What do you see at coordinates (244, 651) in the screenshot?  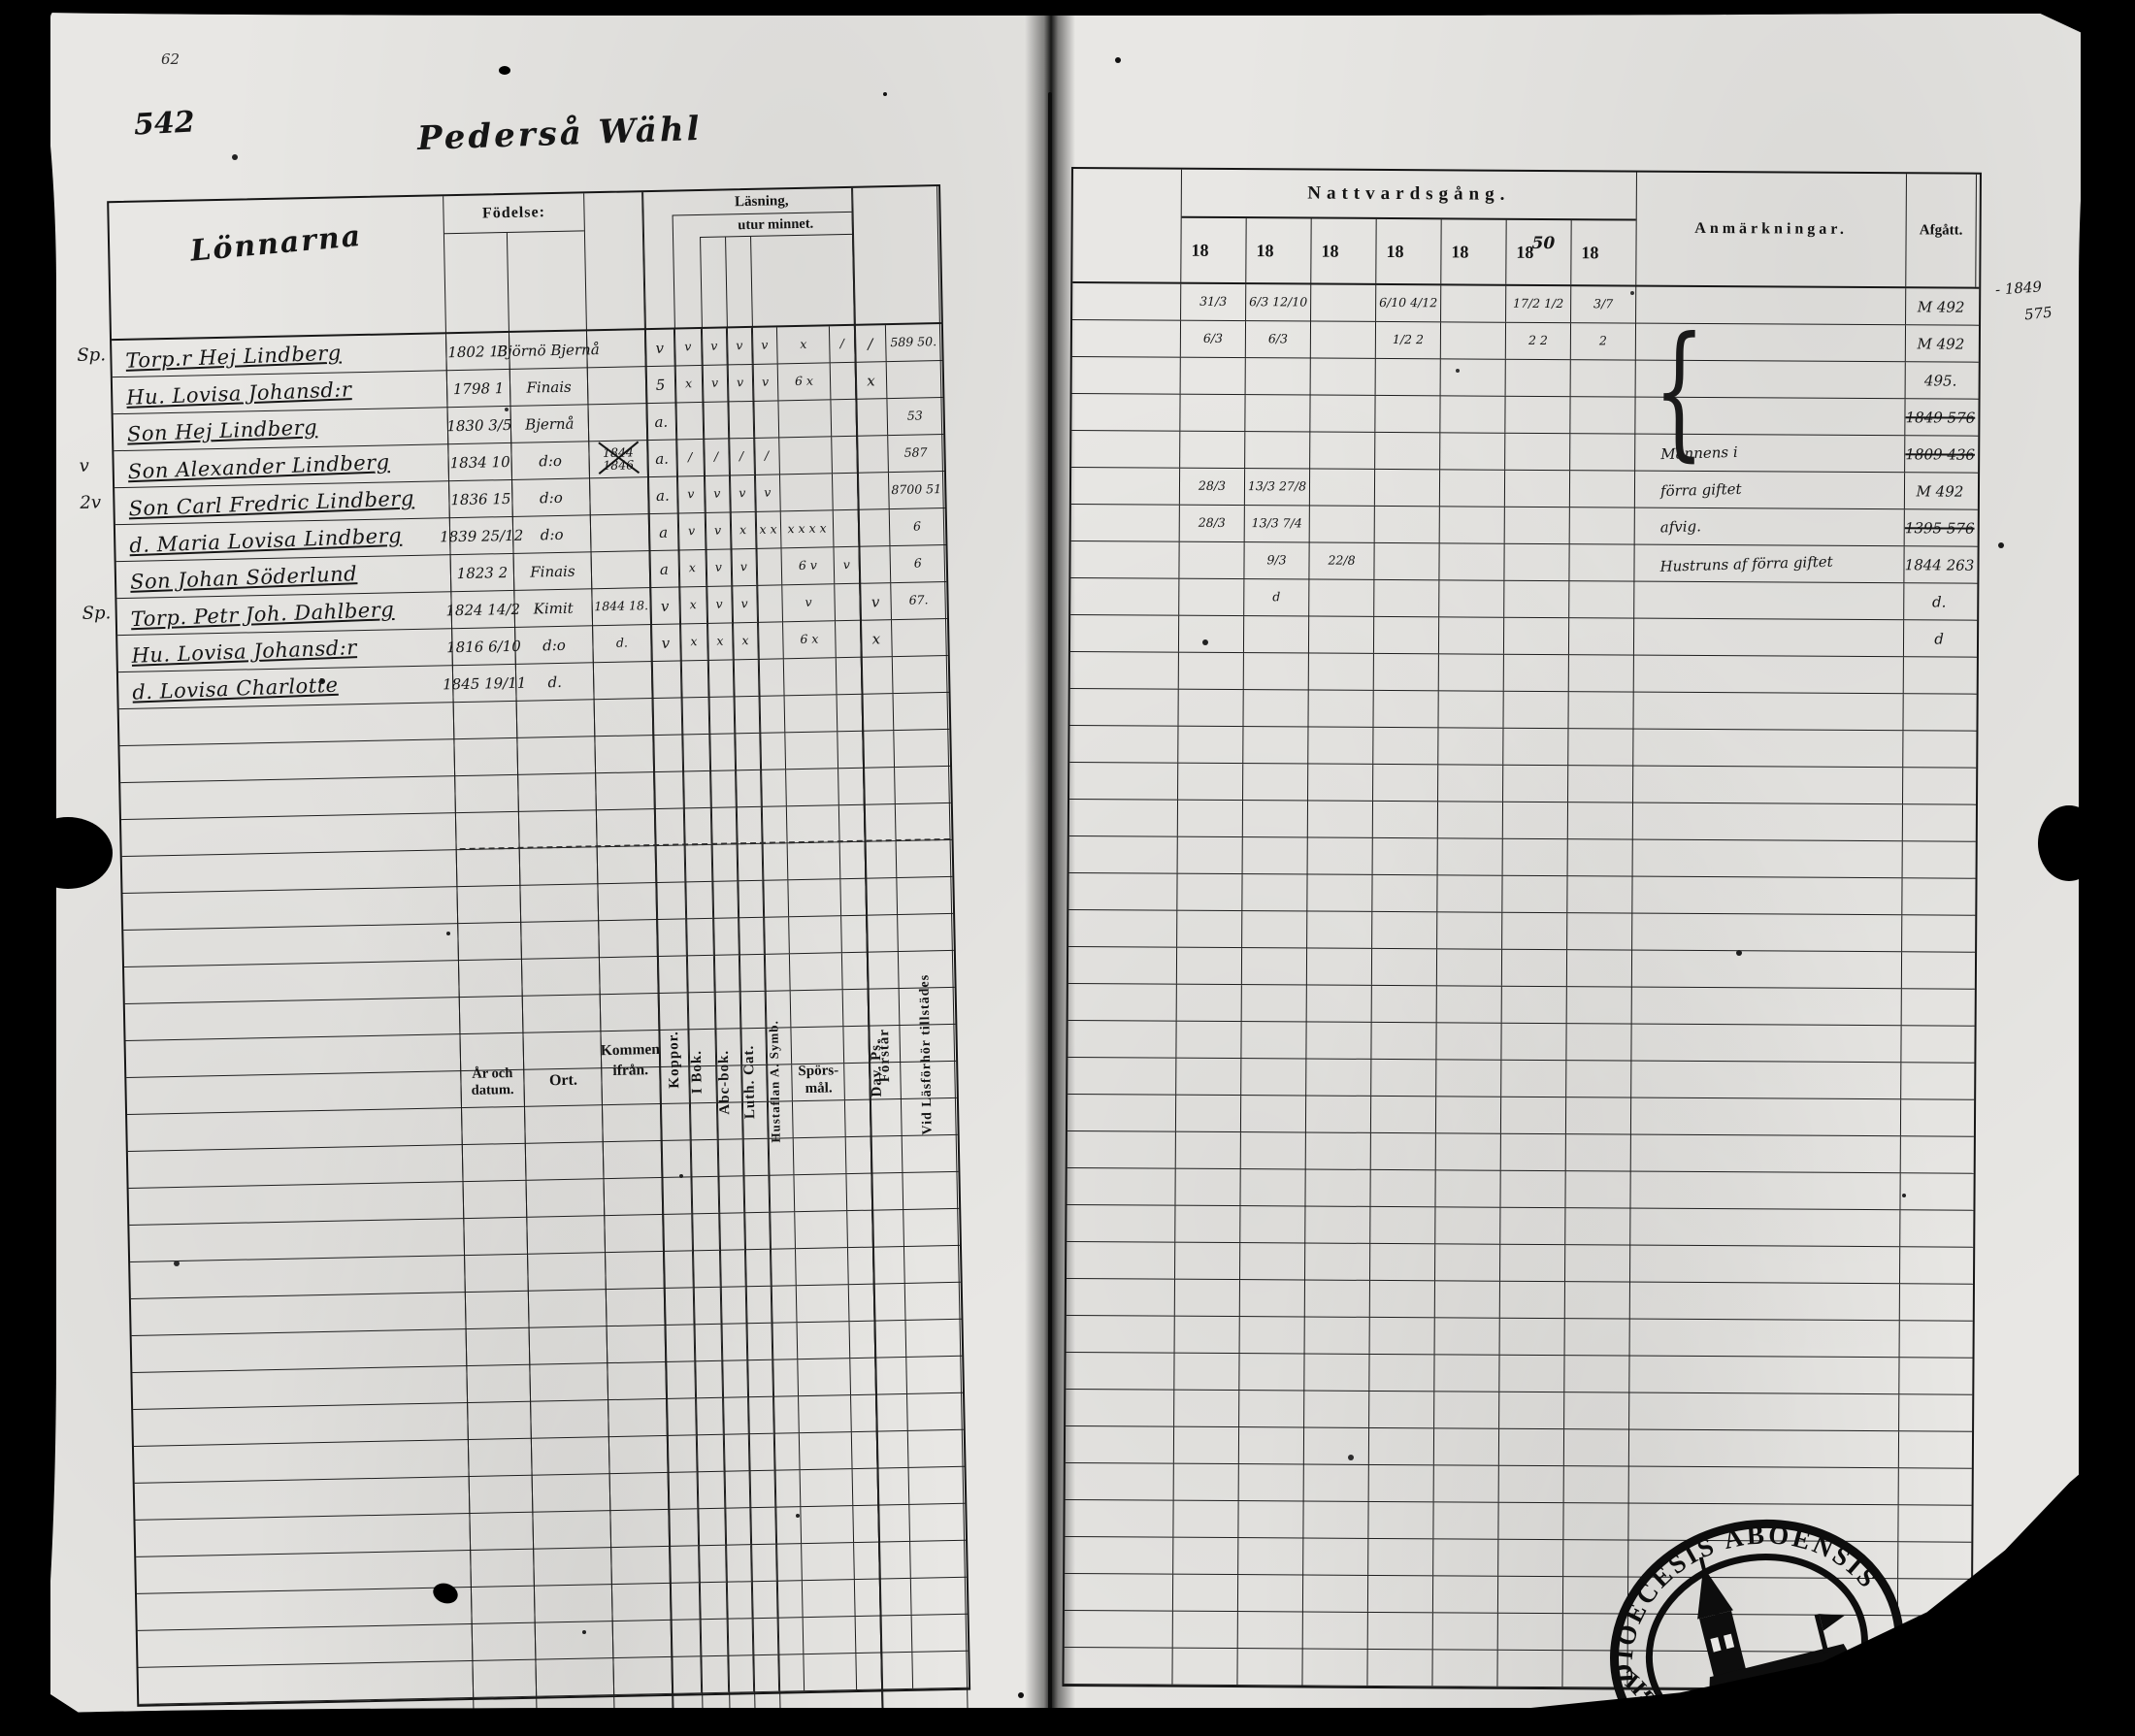 I see `person-name: Hu. Lovisa Johansd:r` at bounding box center [244, 651].